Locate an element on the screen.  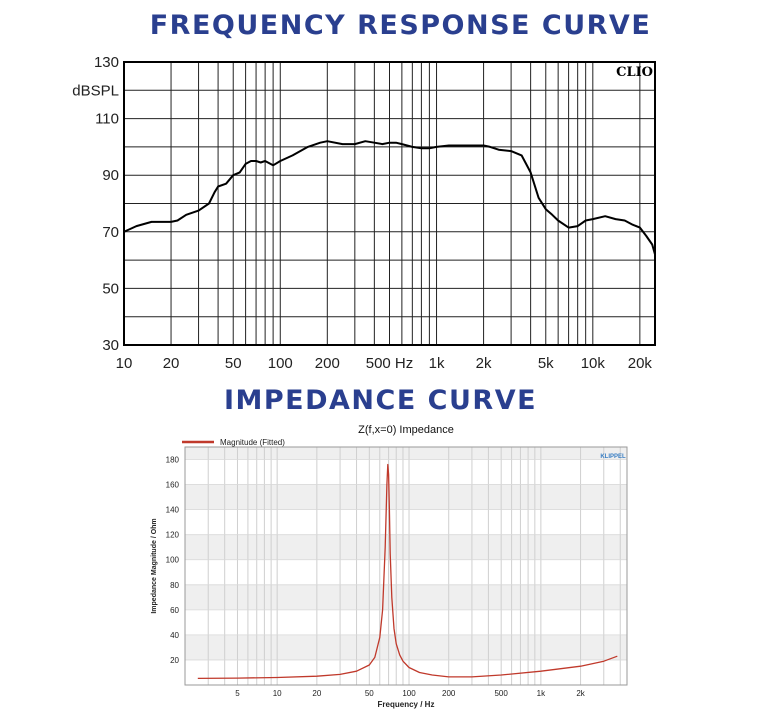
fr-y-tick-label: 110 is located at coordinates (107, 119).